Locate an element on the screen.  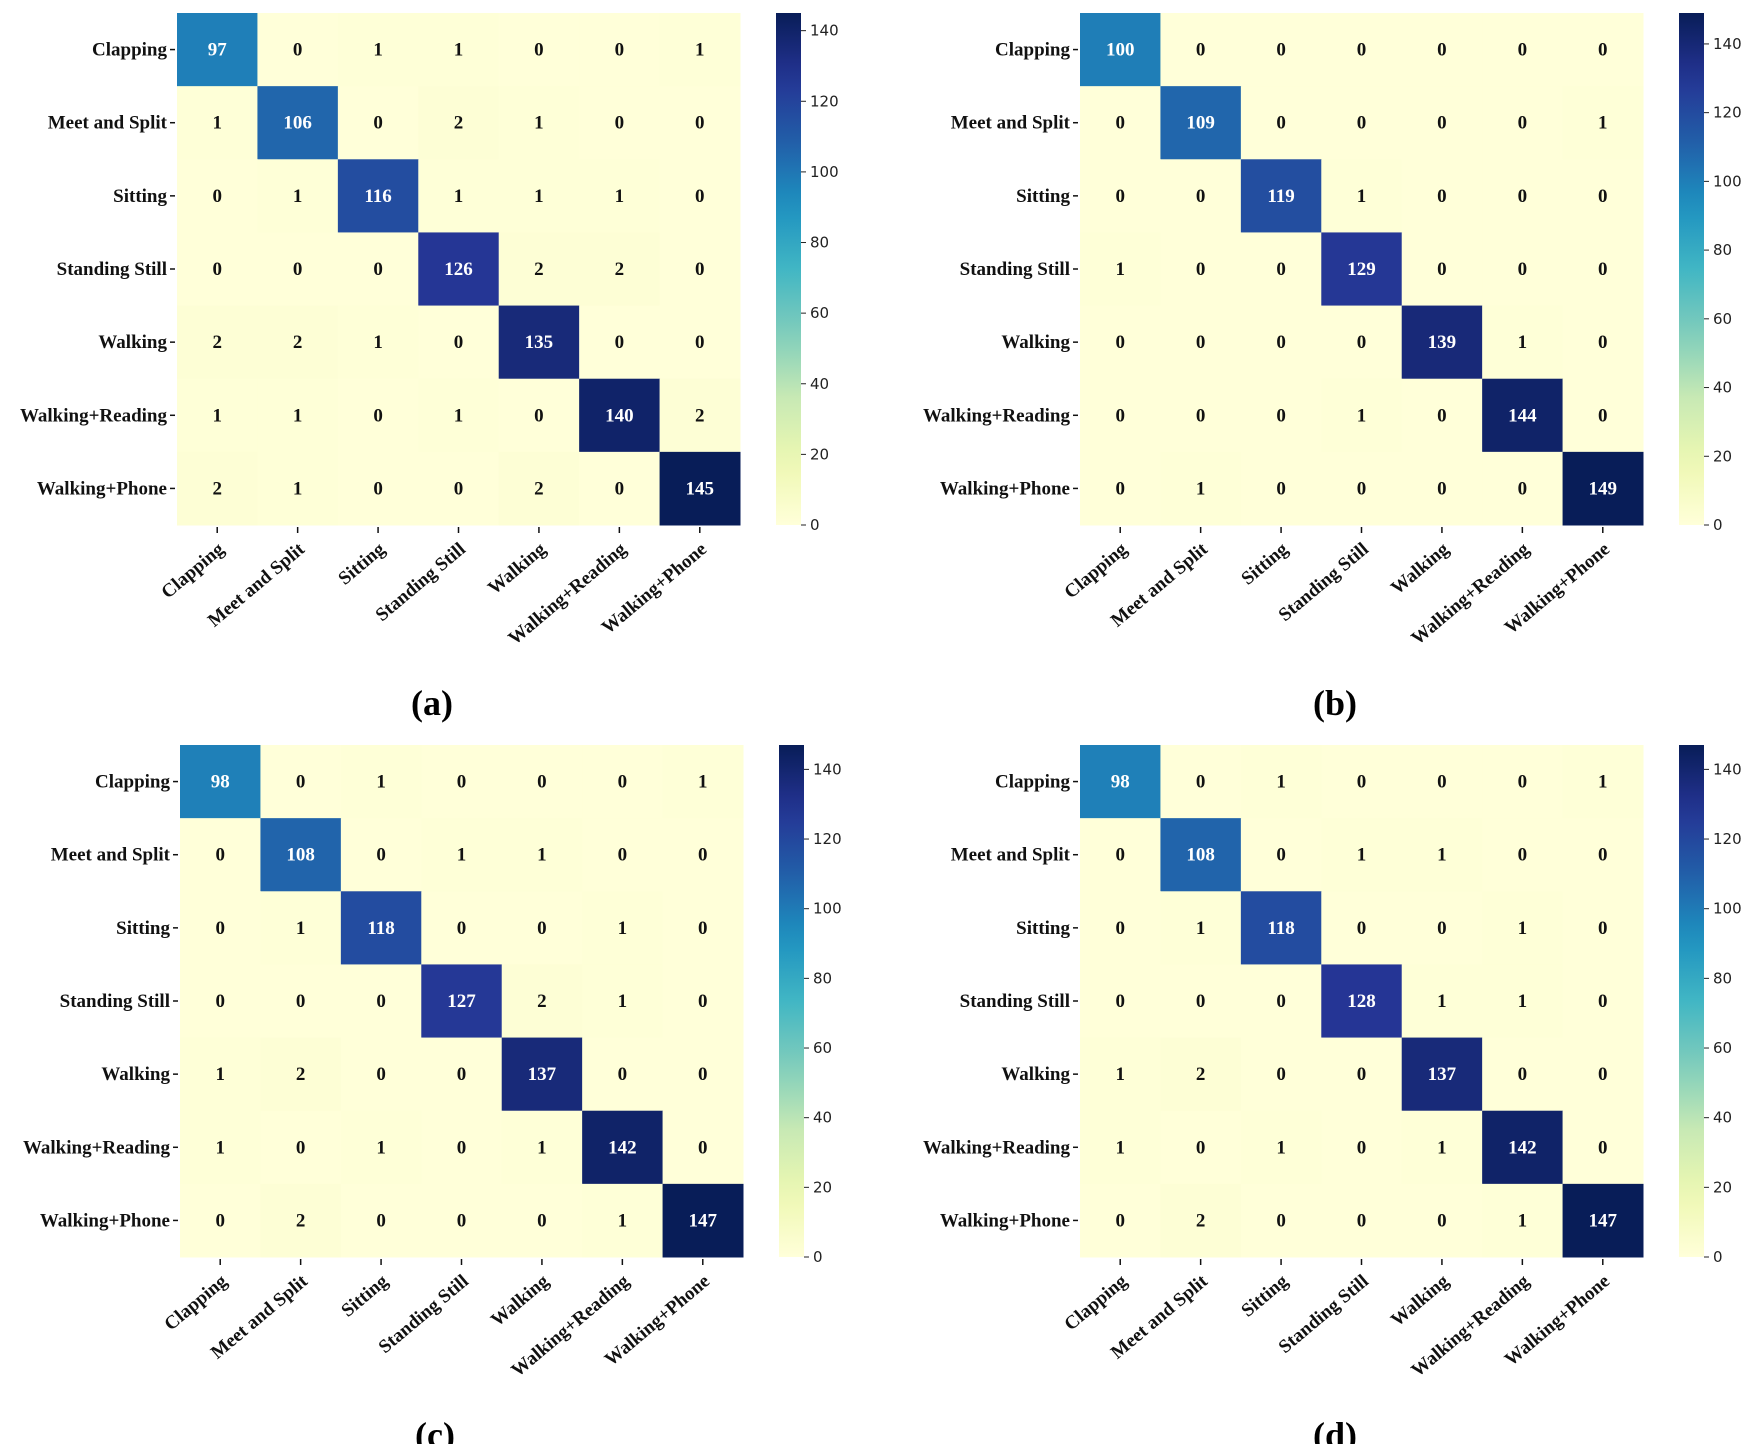
x-tick-label: Walking is located at coordinates (520, 1300).